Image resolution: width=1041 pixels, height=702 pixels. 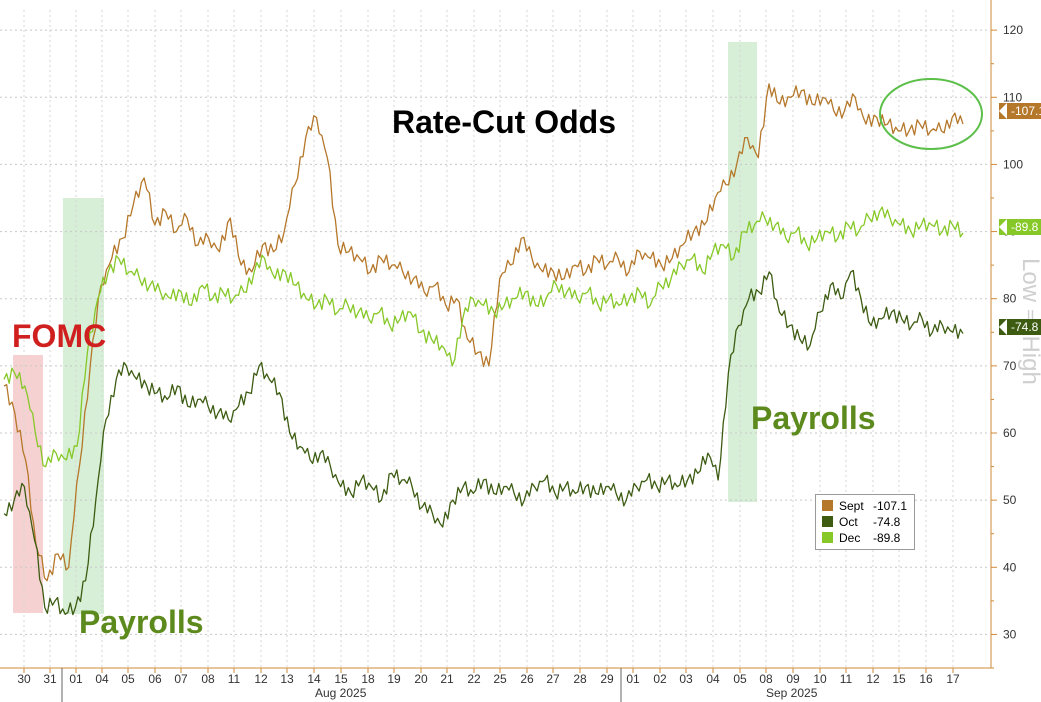 What do you see at coordinates (500, 679) in the screenshot?
I see `x-tick-label: 25` at bounding box center [500, 679].